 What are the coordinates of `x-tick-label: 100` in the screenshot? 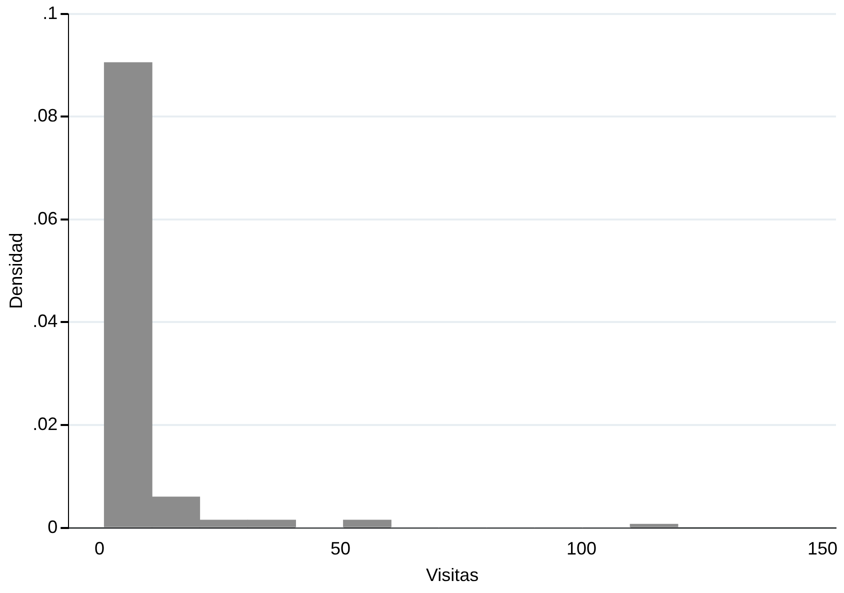 It's located at (581, 548).